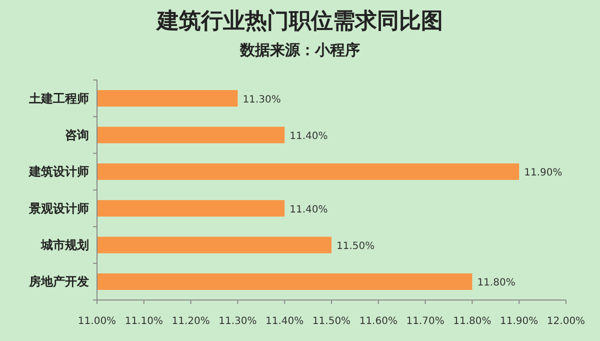 The image size is (600, 341). I want to click on x-tick-label: 11.20%, so click(191, 321).